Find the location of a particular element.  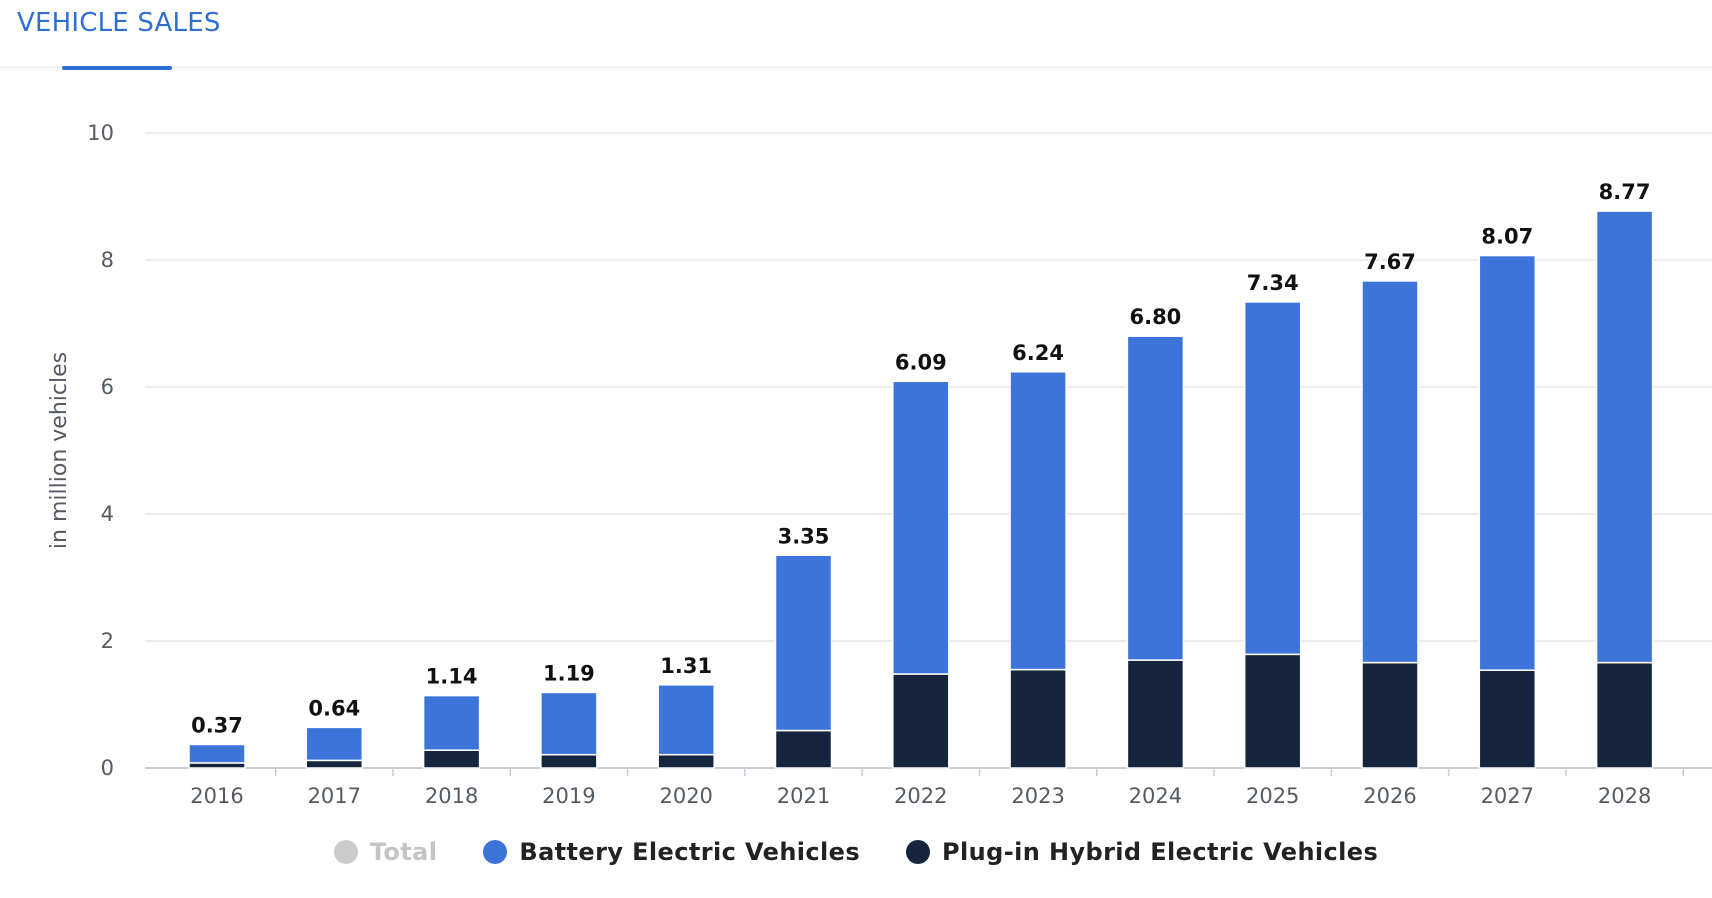

x-tick-label: 2017 is located at coordinates (334, 796).